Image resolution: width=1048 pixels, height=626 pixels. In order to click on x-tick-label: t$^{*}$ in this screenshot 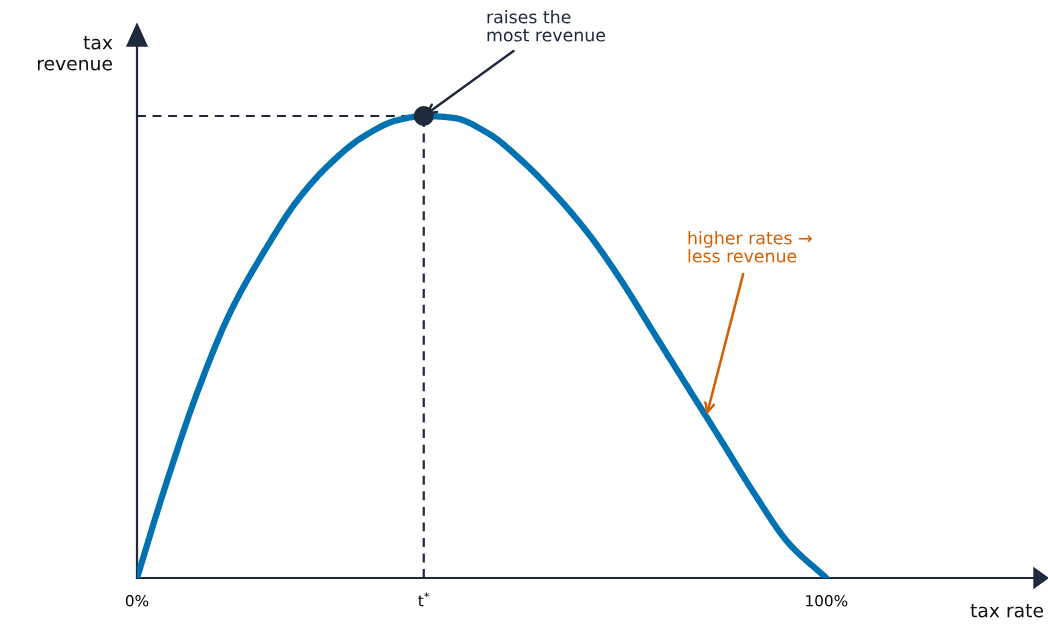, I will do `click(423, 599)`.